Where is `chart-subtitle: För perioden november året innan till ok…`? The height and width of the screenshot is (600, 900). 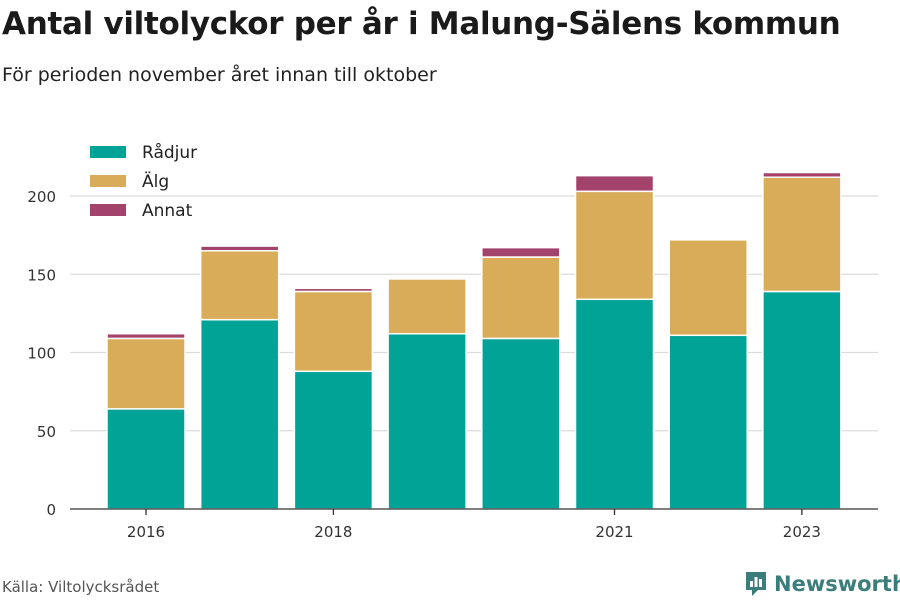
chart-subtitle: För perioden november året innan till ok… is located at coordinates (219, 75).